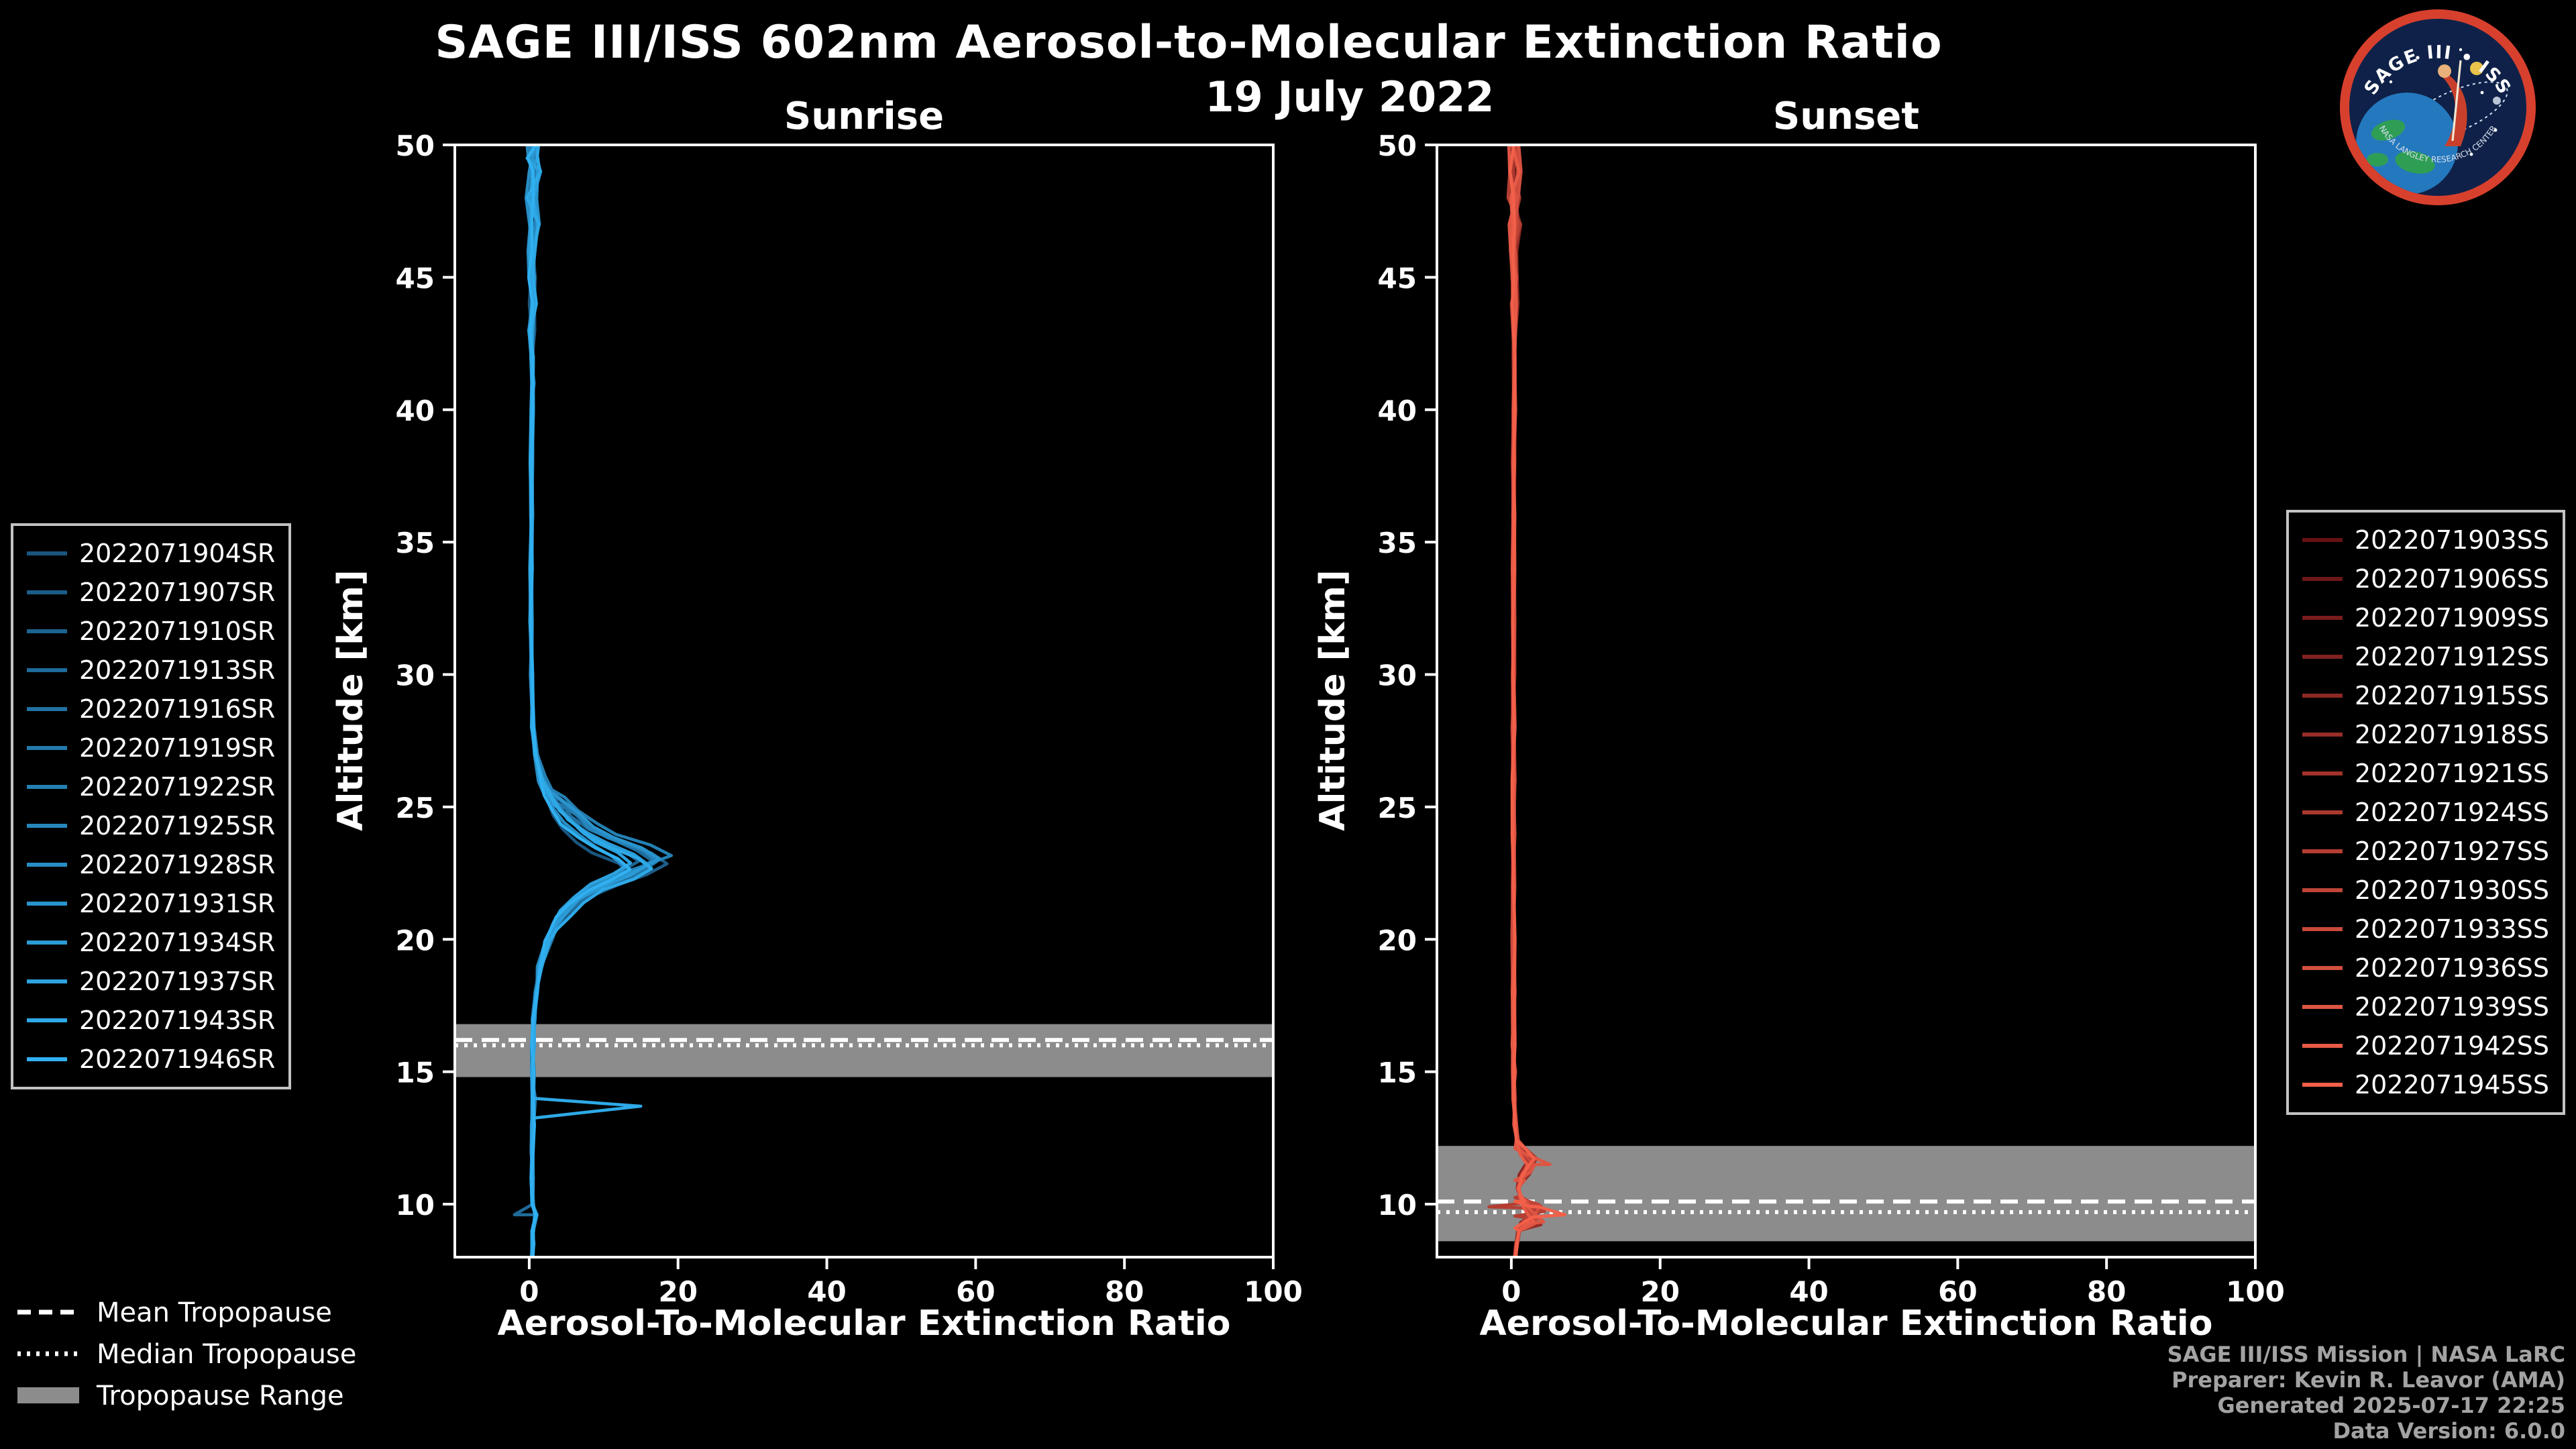  Describe the element at coordinates (2451, 812) in the screenshot. I see `legend-label: 2022071924SS` at that location.